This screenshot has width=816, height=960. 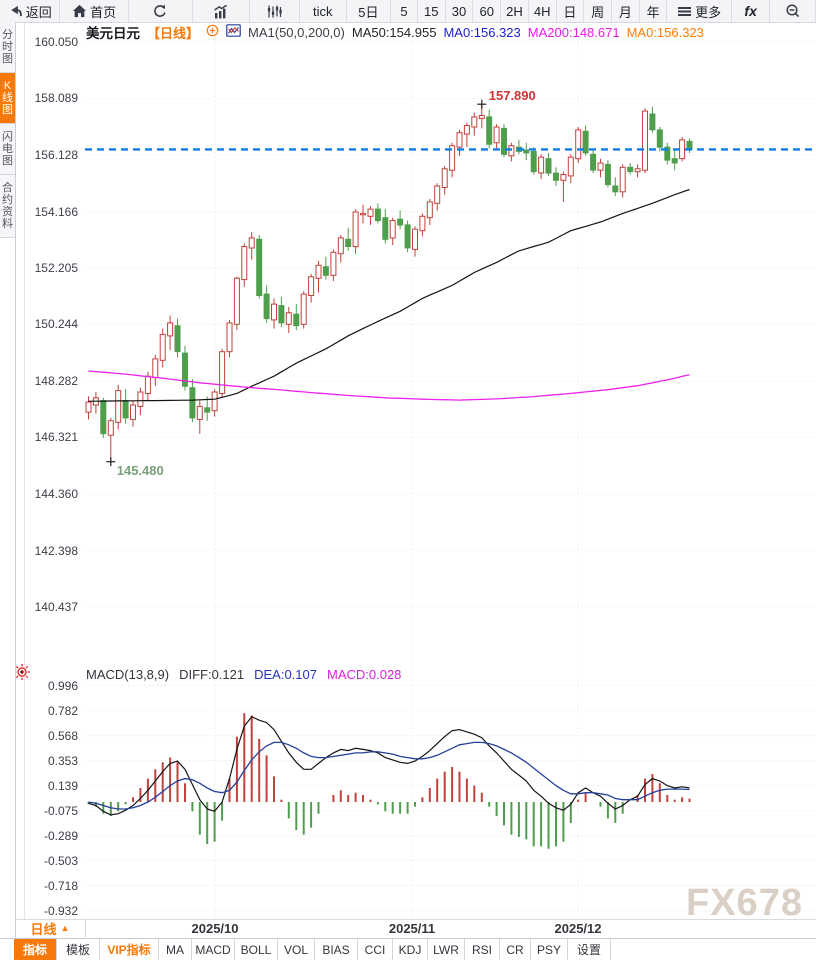 What do you see at coordinates (56, 550) in the screenshot?
I see `price-axis-label: 142.398` at bounding box center [56, 550].